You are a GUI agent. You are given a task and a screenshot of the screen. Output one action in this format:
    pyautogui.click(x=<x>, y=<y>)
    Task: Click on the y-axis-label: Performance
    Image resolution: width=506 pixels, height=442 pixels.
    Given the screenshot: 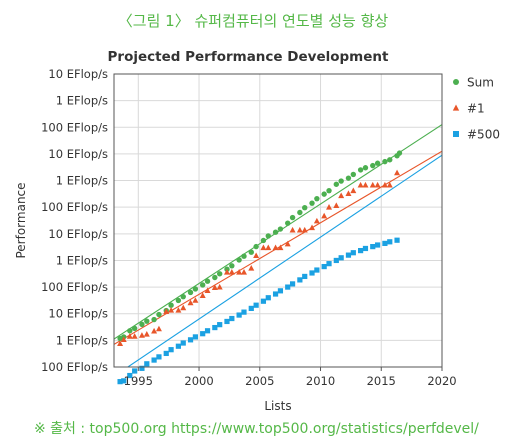 What is the action you would take?
    pyautogui.click(x=21, y=220)
    